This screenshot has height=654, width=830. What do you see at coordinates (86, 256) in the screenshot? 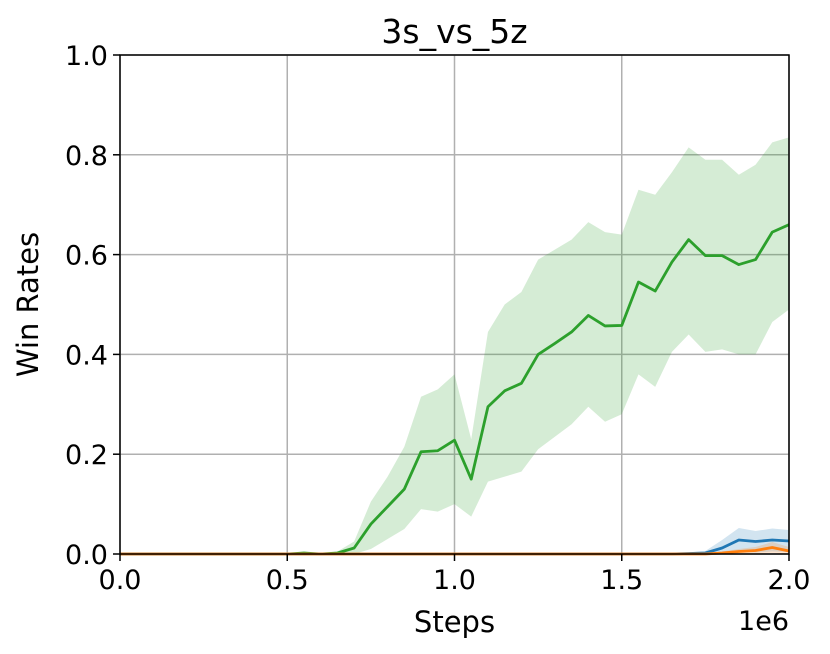
I see `y-tick-label: 0.6` at bounding box center [86, 256].